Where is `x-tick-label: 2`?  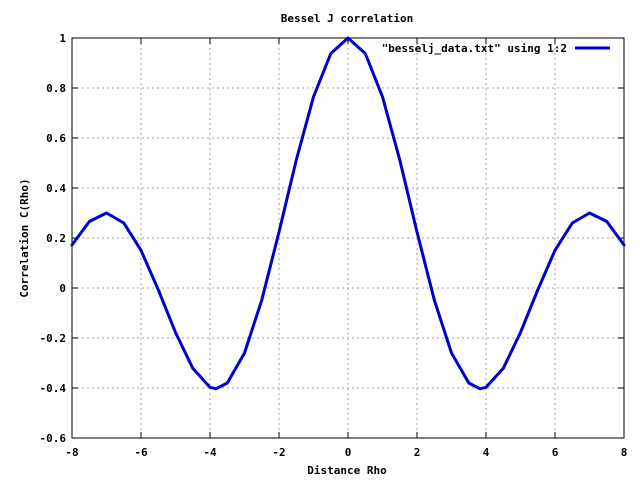 x-tick-label: 2 is located at coordinates (417, 452).